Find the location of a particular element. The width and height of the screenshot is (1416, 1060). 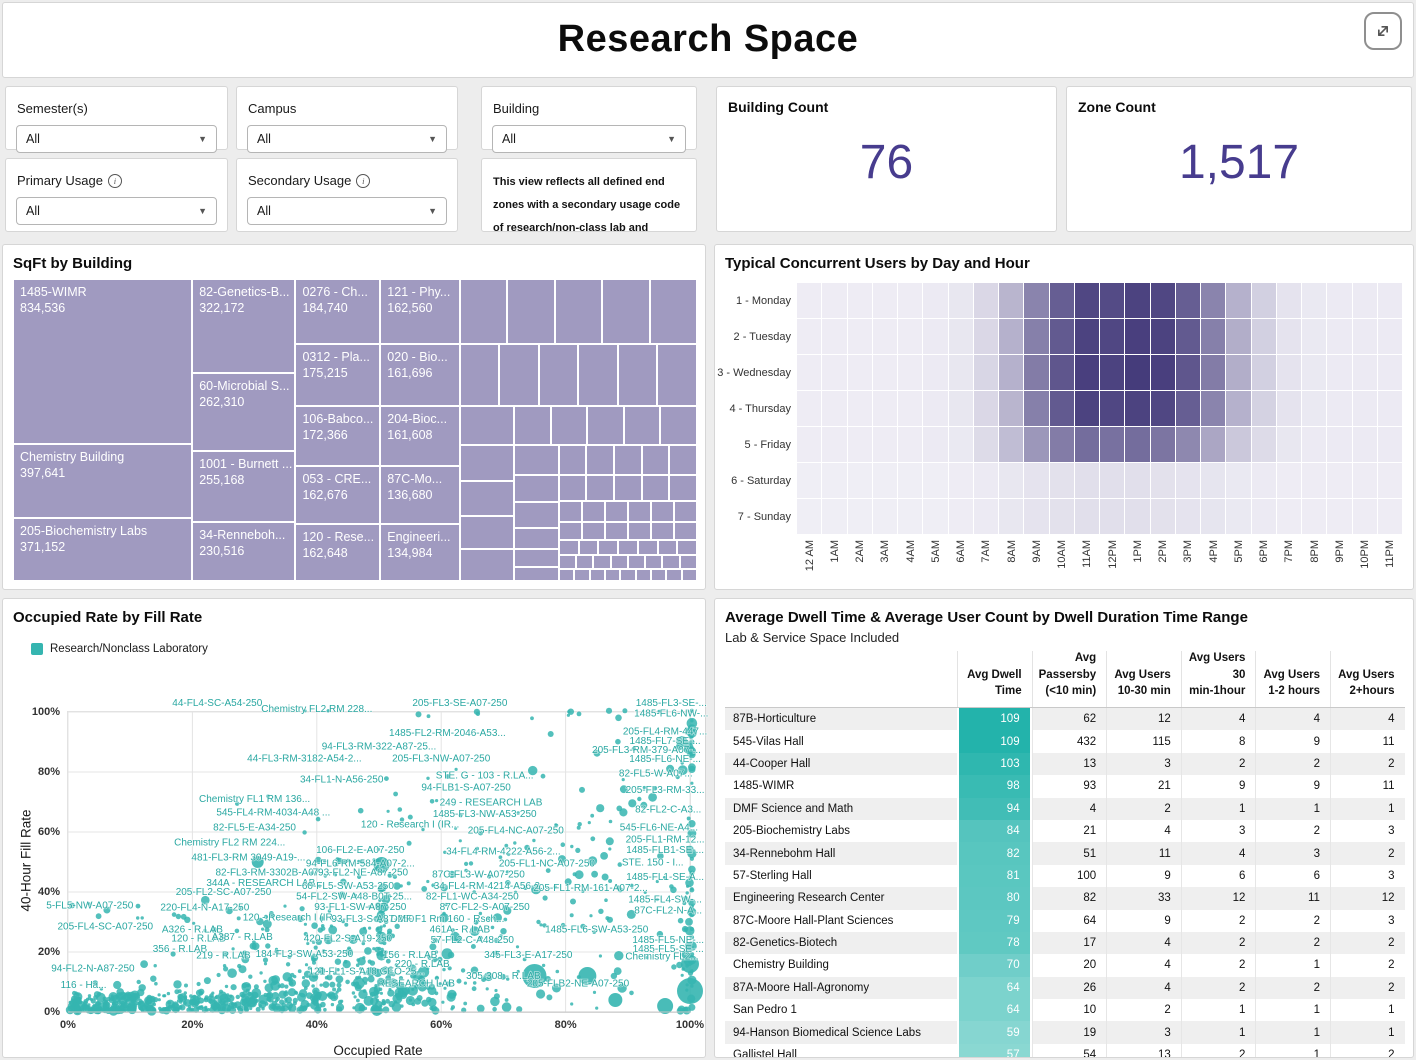

table-header-cell is located at coordinates (841, 679).